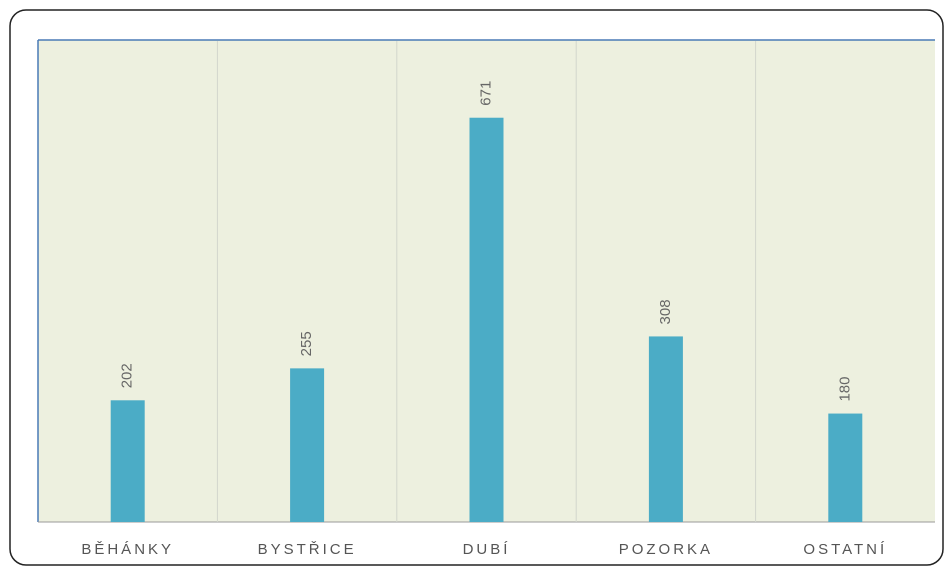 The height and width of the screenshot is (574, 952). Describe the element at coordinates (127, 549) in the screenshot. I see `x-tick-label: BĚHÁNKY` at that location.